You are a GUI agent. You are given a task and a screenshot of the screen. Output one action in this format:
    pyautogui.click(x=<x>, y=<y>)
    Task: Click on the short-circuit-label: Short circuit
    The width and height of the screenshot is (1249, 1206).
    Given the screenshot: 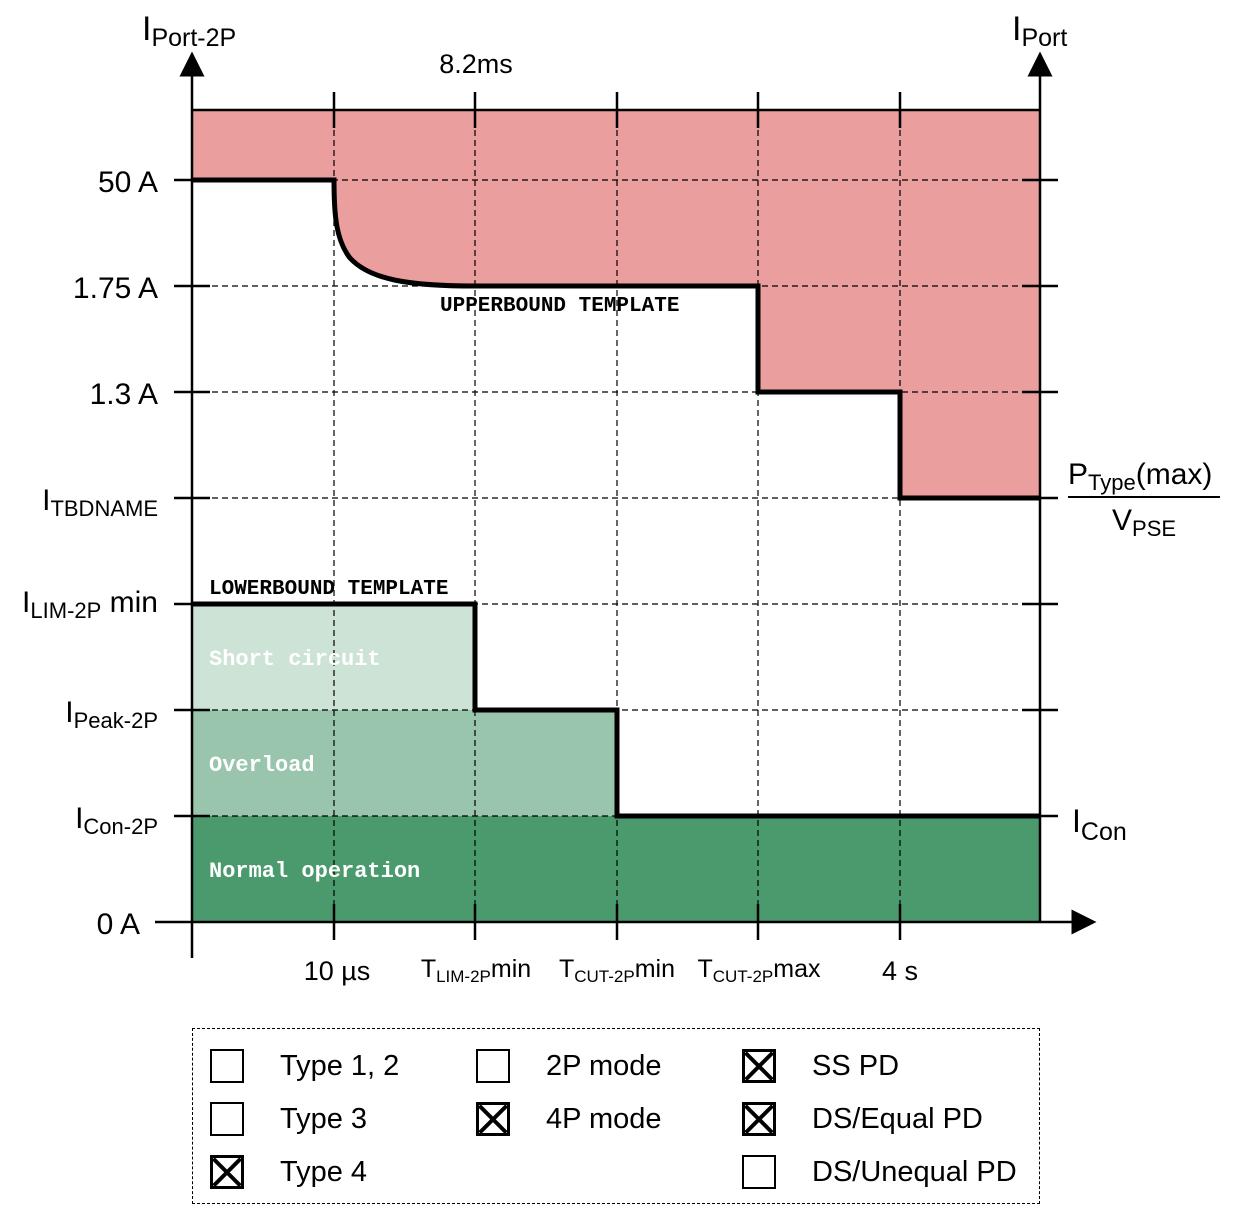 What is the action you would take?
    pyautogui.click(x=295, y=659)
    